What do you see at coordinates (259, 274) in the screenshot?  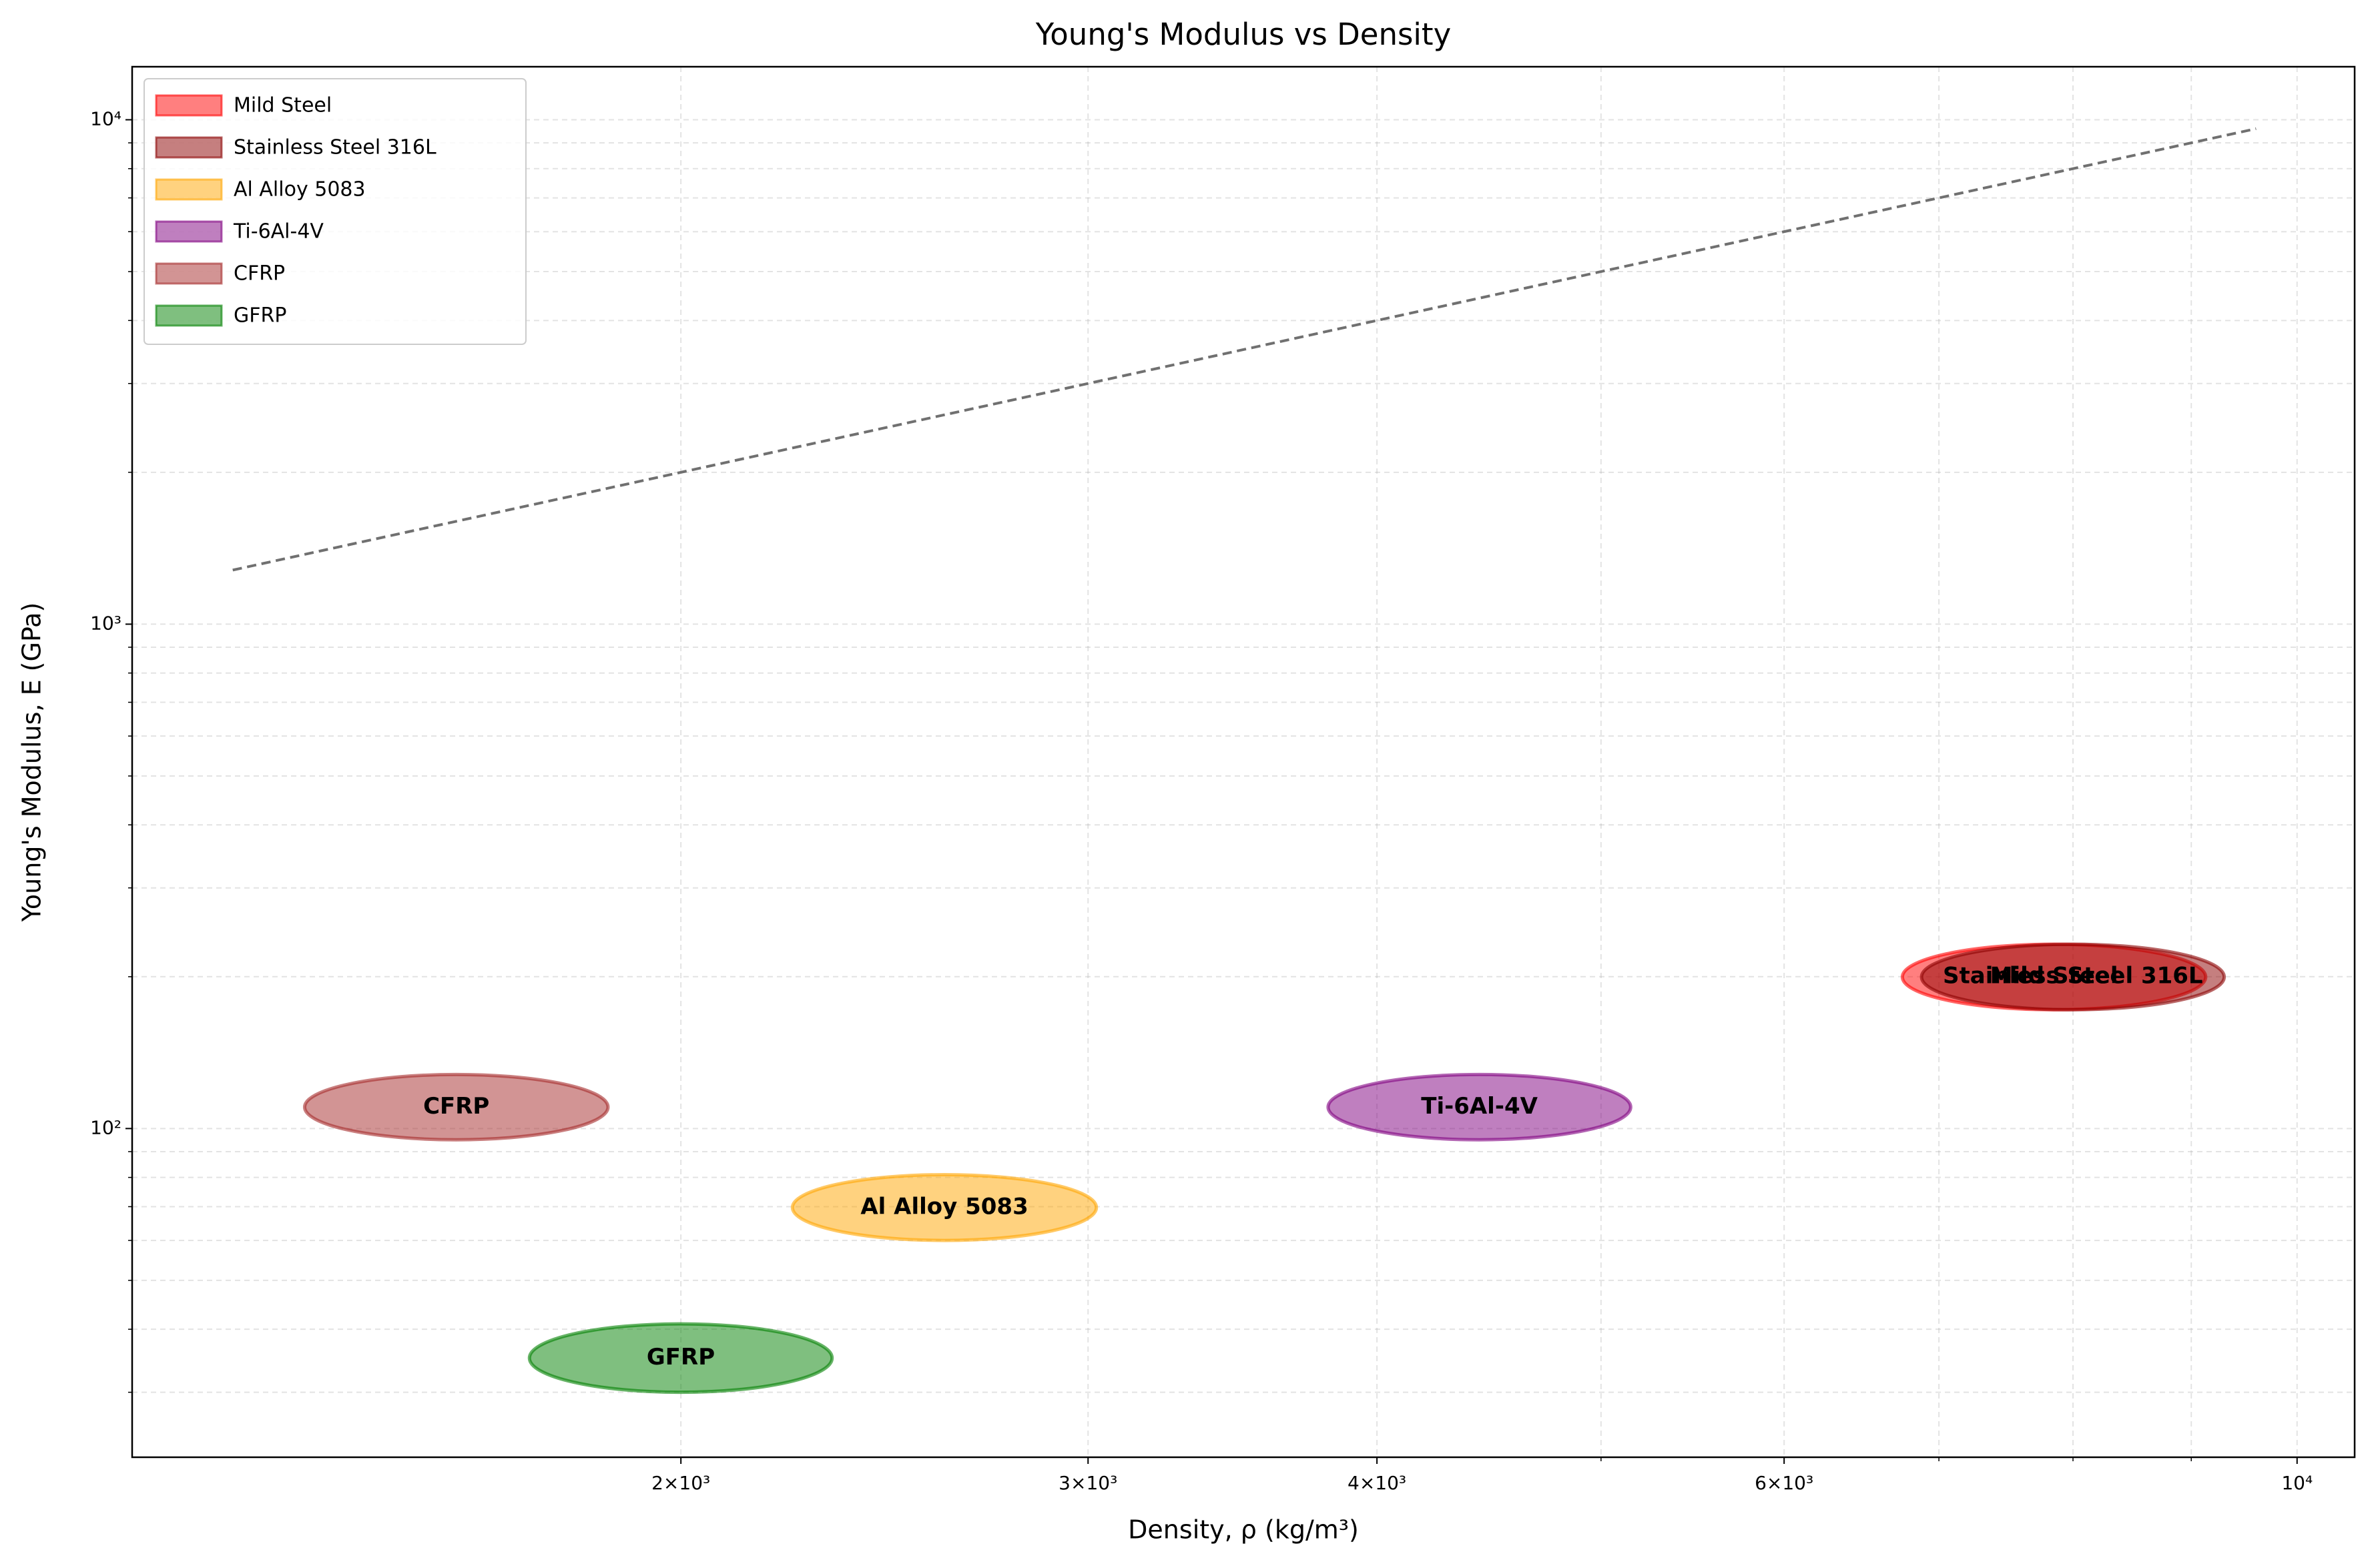 I see `legend-label: CFRP` at bounding box center [259, 274].